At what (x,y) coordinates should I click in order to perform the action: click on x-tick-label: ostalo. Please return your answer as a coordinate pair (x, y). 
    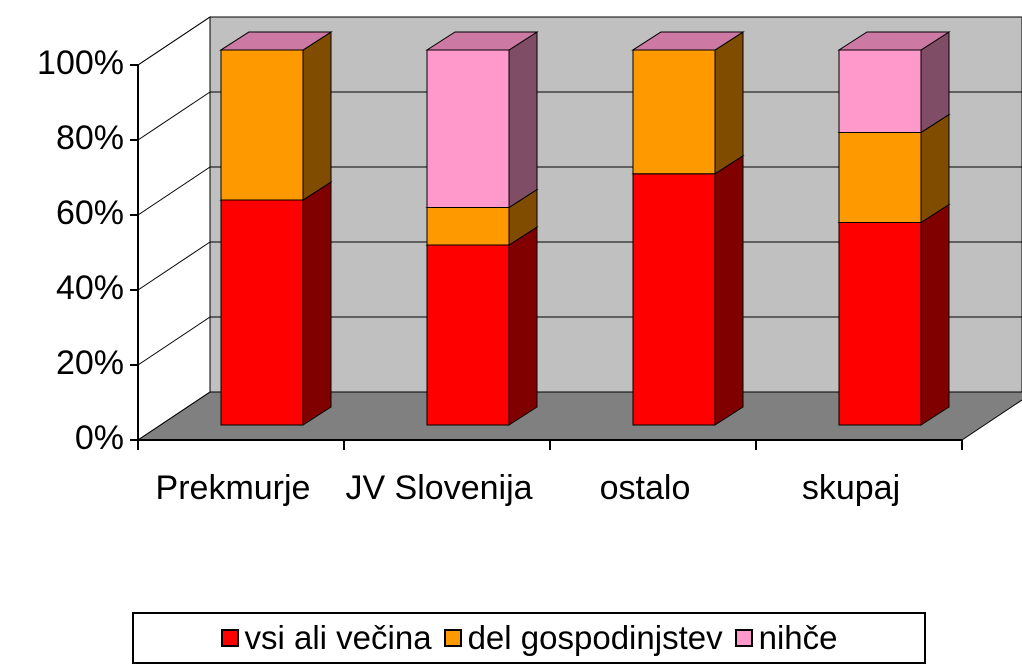
    Looking at the image, I should click on (645, 488).